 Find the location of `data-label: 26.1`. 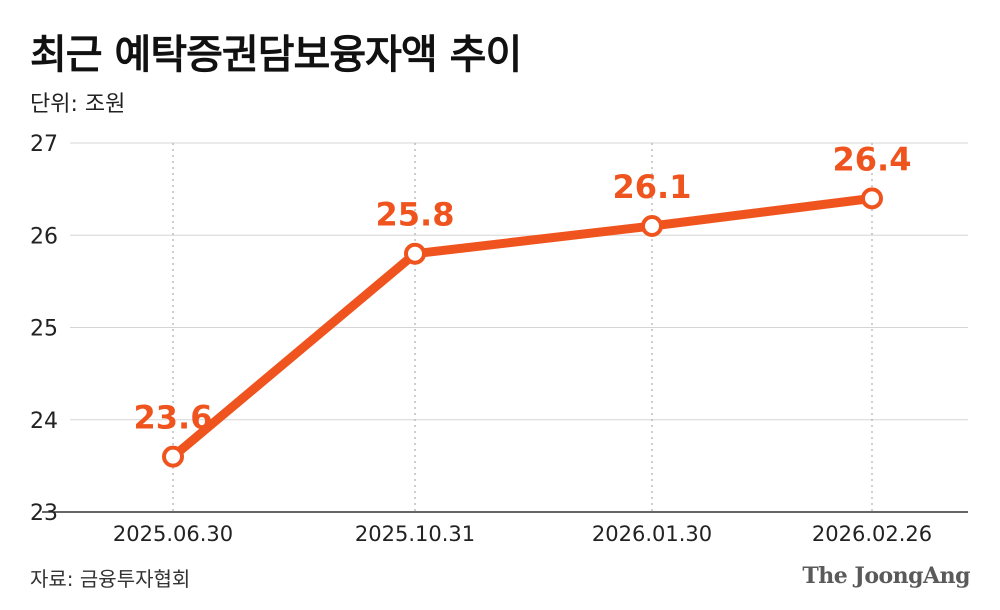

data-label: 26.1 is located at coordinates (652, 187).